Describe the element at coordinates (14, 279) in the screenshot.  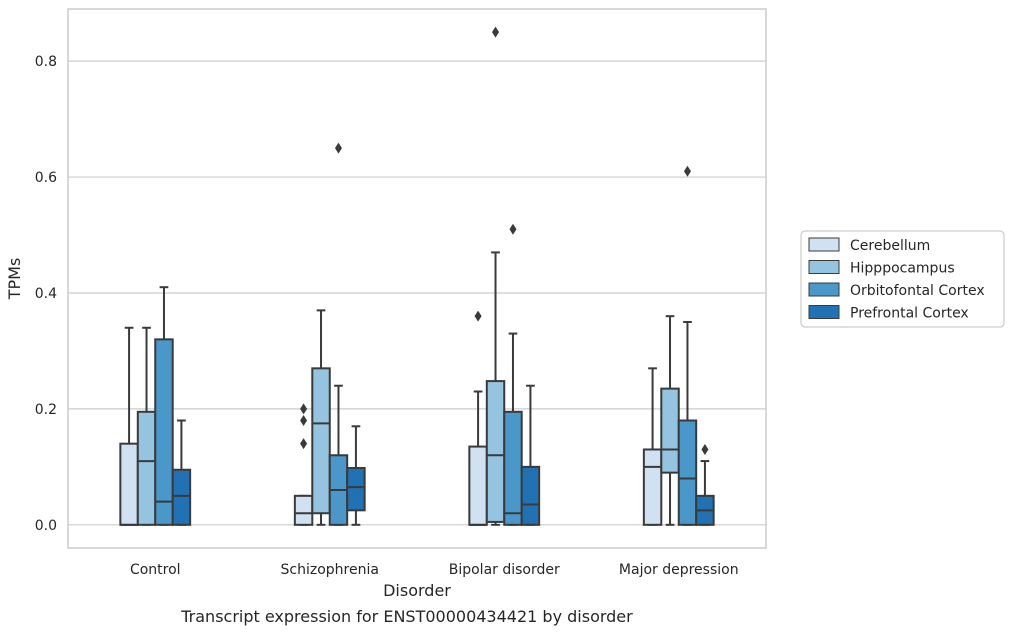
I see `y-axis-label: TPMs` at that location.